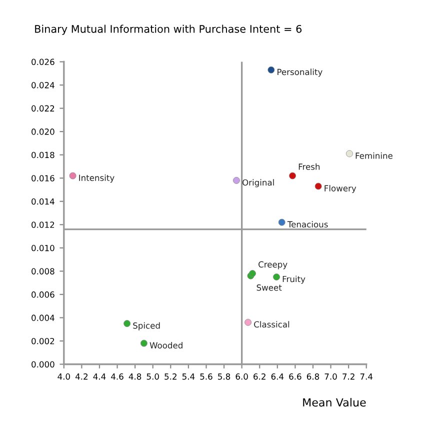 The height and width of the screenshot is (426, 426). Describe the element at coordinates (96, 178) in the screenshot. I see `annotation: Intensity` at that location.